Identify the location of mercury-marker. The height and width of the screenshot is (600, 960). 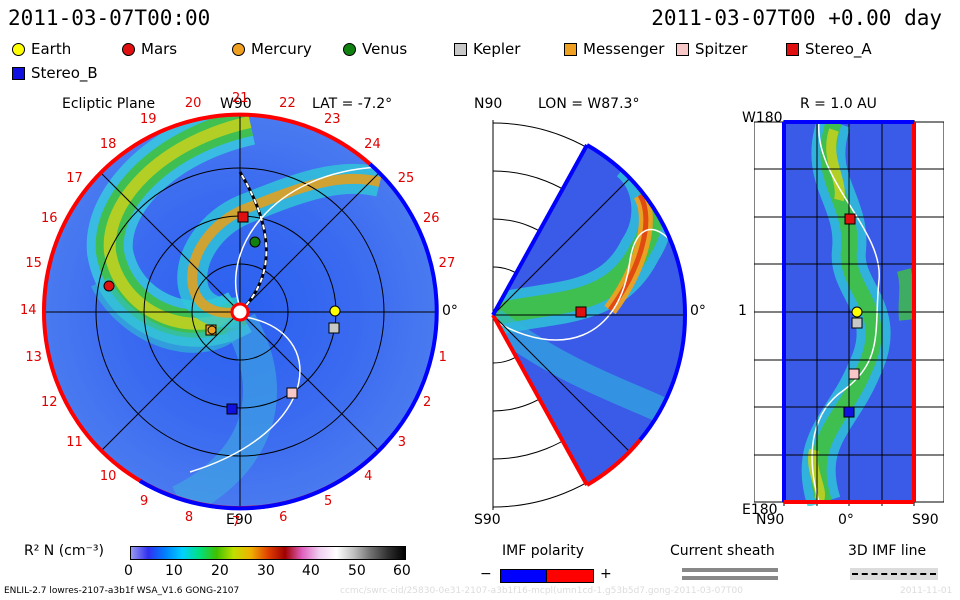
(212, 330).